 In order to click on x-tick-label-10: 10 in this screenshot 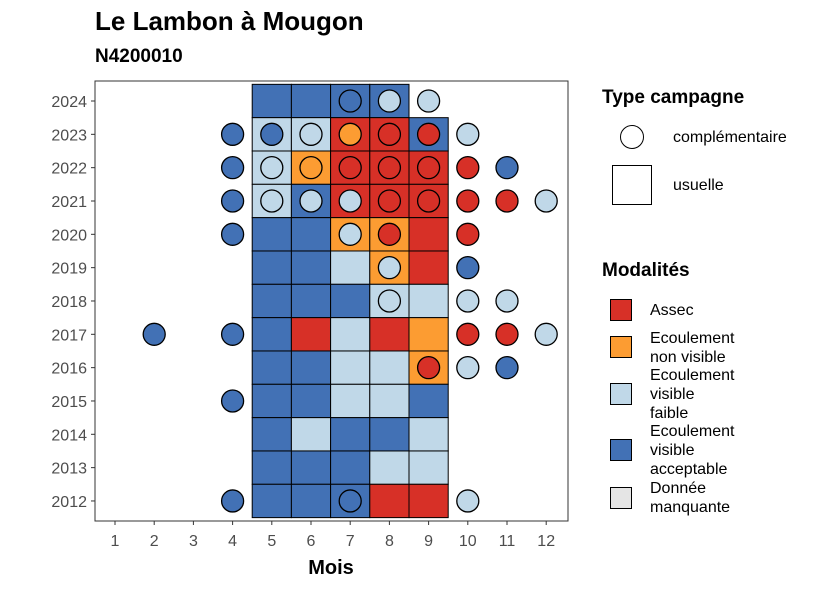, I will do `click(468, 541)`.